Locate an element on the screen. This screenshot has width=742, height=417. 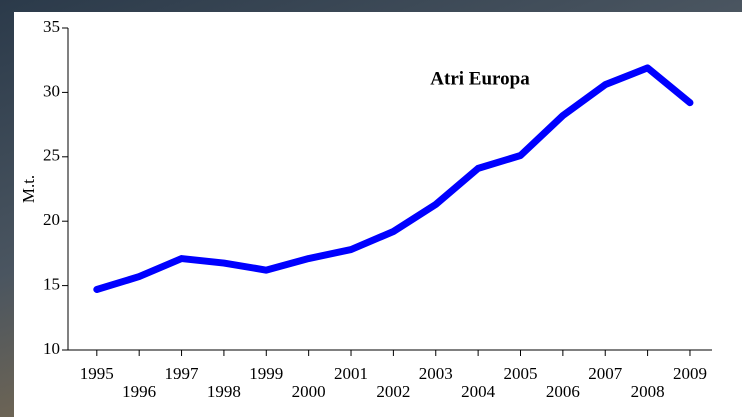
x-tick-label: 2007 is located at coordinates (605, 373).